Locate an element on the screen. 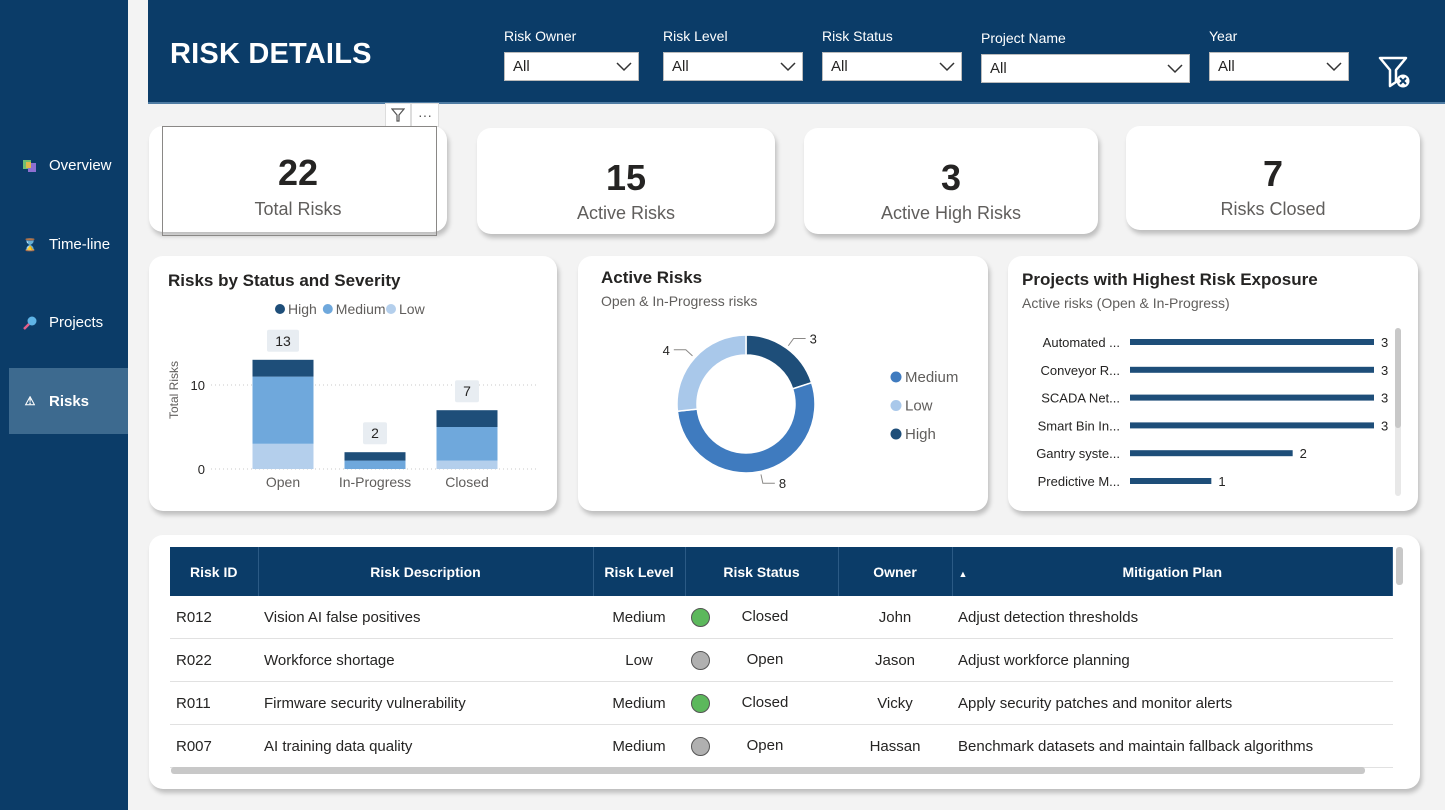  status-indicator-icon is located at coordinates (700, 703).